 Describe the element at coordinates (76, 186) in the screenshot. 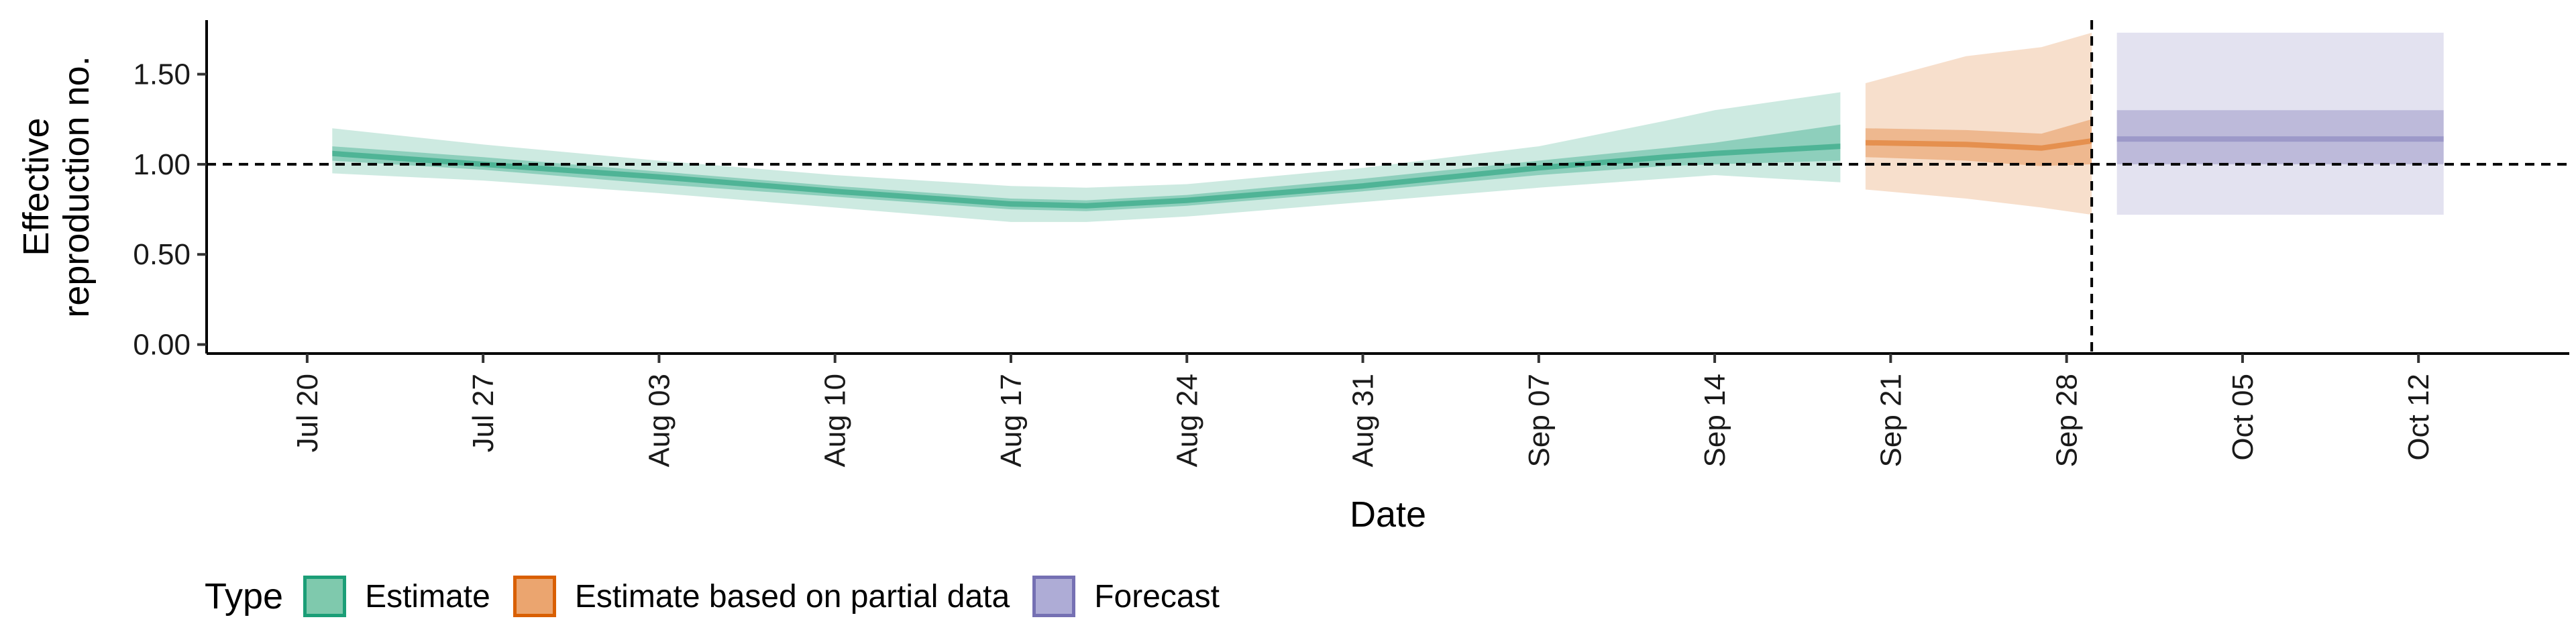

I see `y-axis-title-line: reproduction no.` at that location.